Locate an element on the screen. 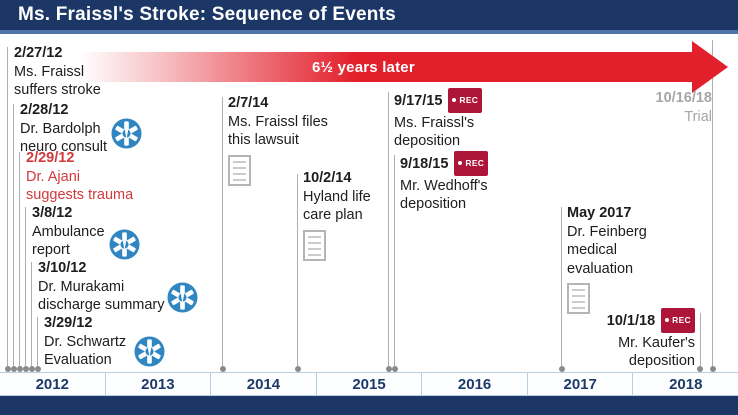  year-axis: 2012 2013 2014 2015 2016 2017 2018 is located at coordinates (369, 384).